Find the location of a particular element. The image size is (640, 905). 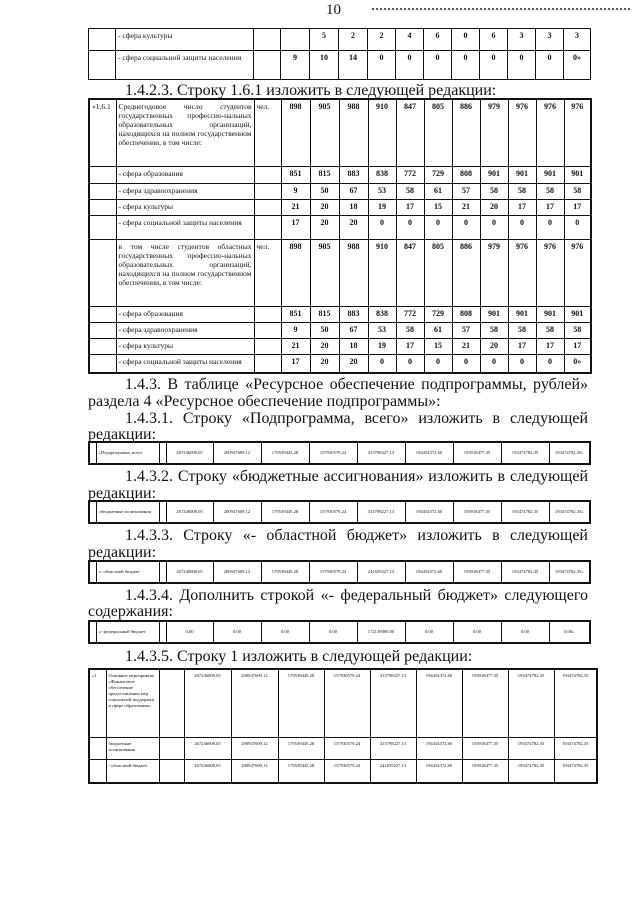

value-cell: 847 is located at coordinates (410, 272).